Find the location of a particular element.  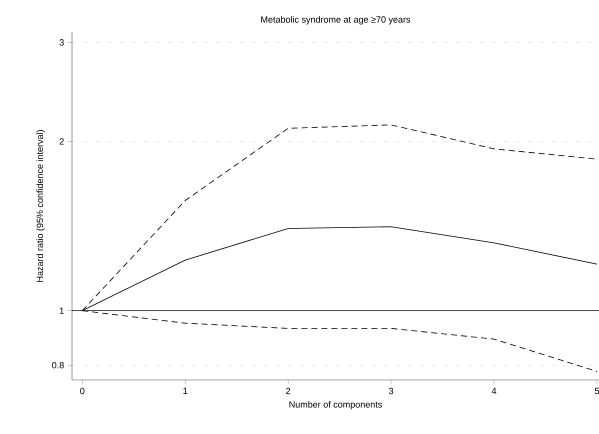

x-tick-label: 4 is located at coordinates (494, 391).